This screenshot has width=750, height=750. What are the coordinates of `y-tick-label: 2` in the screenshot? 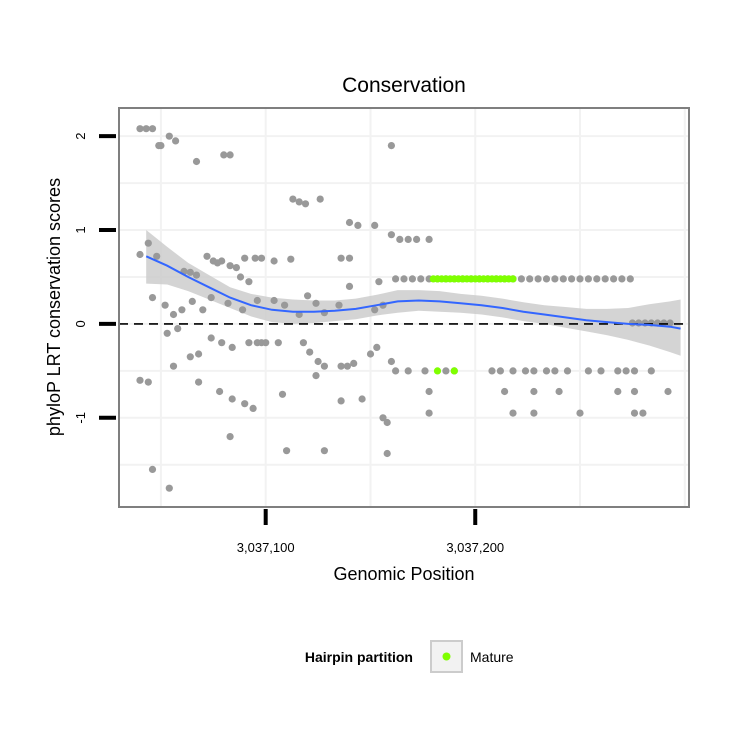 It's located at (80, 136).